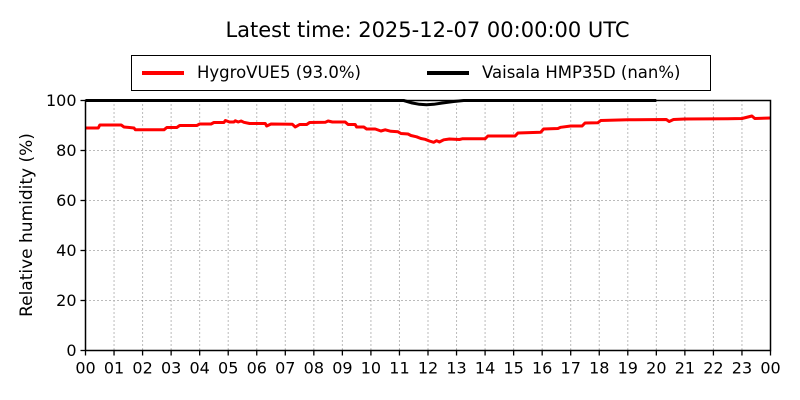 The height and width of the screenshot is (400, 800). Describe the element at coordinates (399, 368) in the screenshot. I see `x-tick-label: 11` at that location.